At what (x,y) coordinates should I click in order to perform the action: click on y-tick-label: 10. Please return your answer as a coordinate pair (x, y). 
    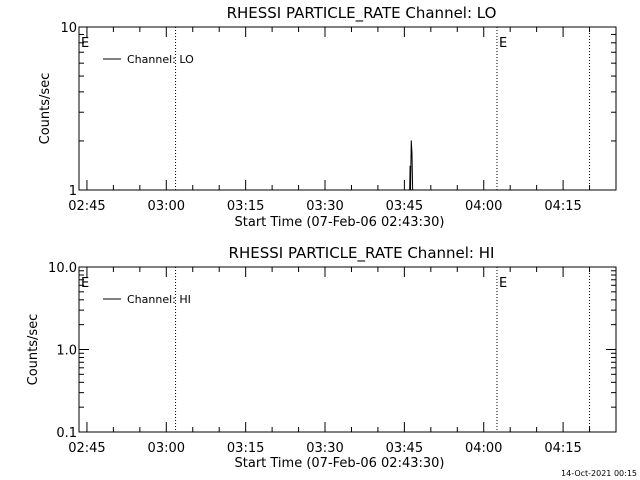
    Looking at the image, I should click on (68, 28).